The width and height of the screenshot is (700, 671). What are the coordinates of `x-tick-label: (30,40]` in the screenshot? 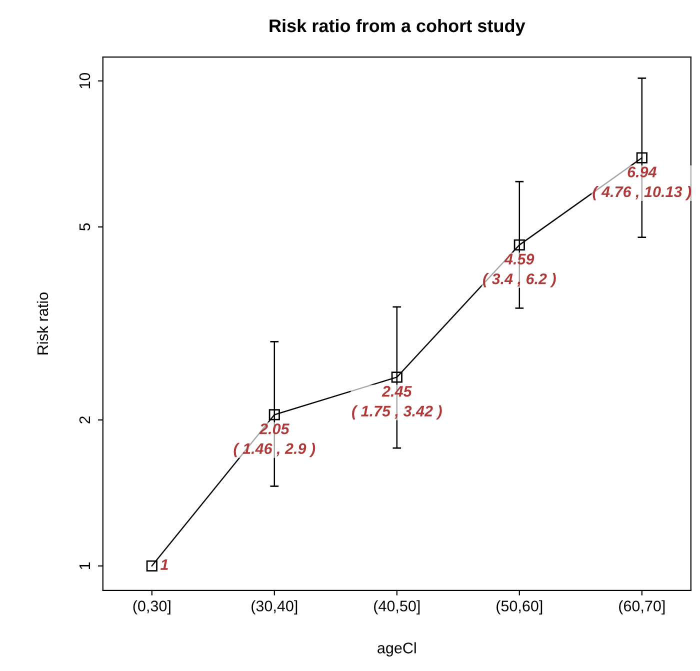 It's located at (275, 607).